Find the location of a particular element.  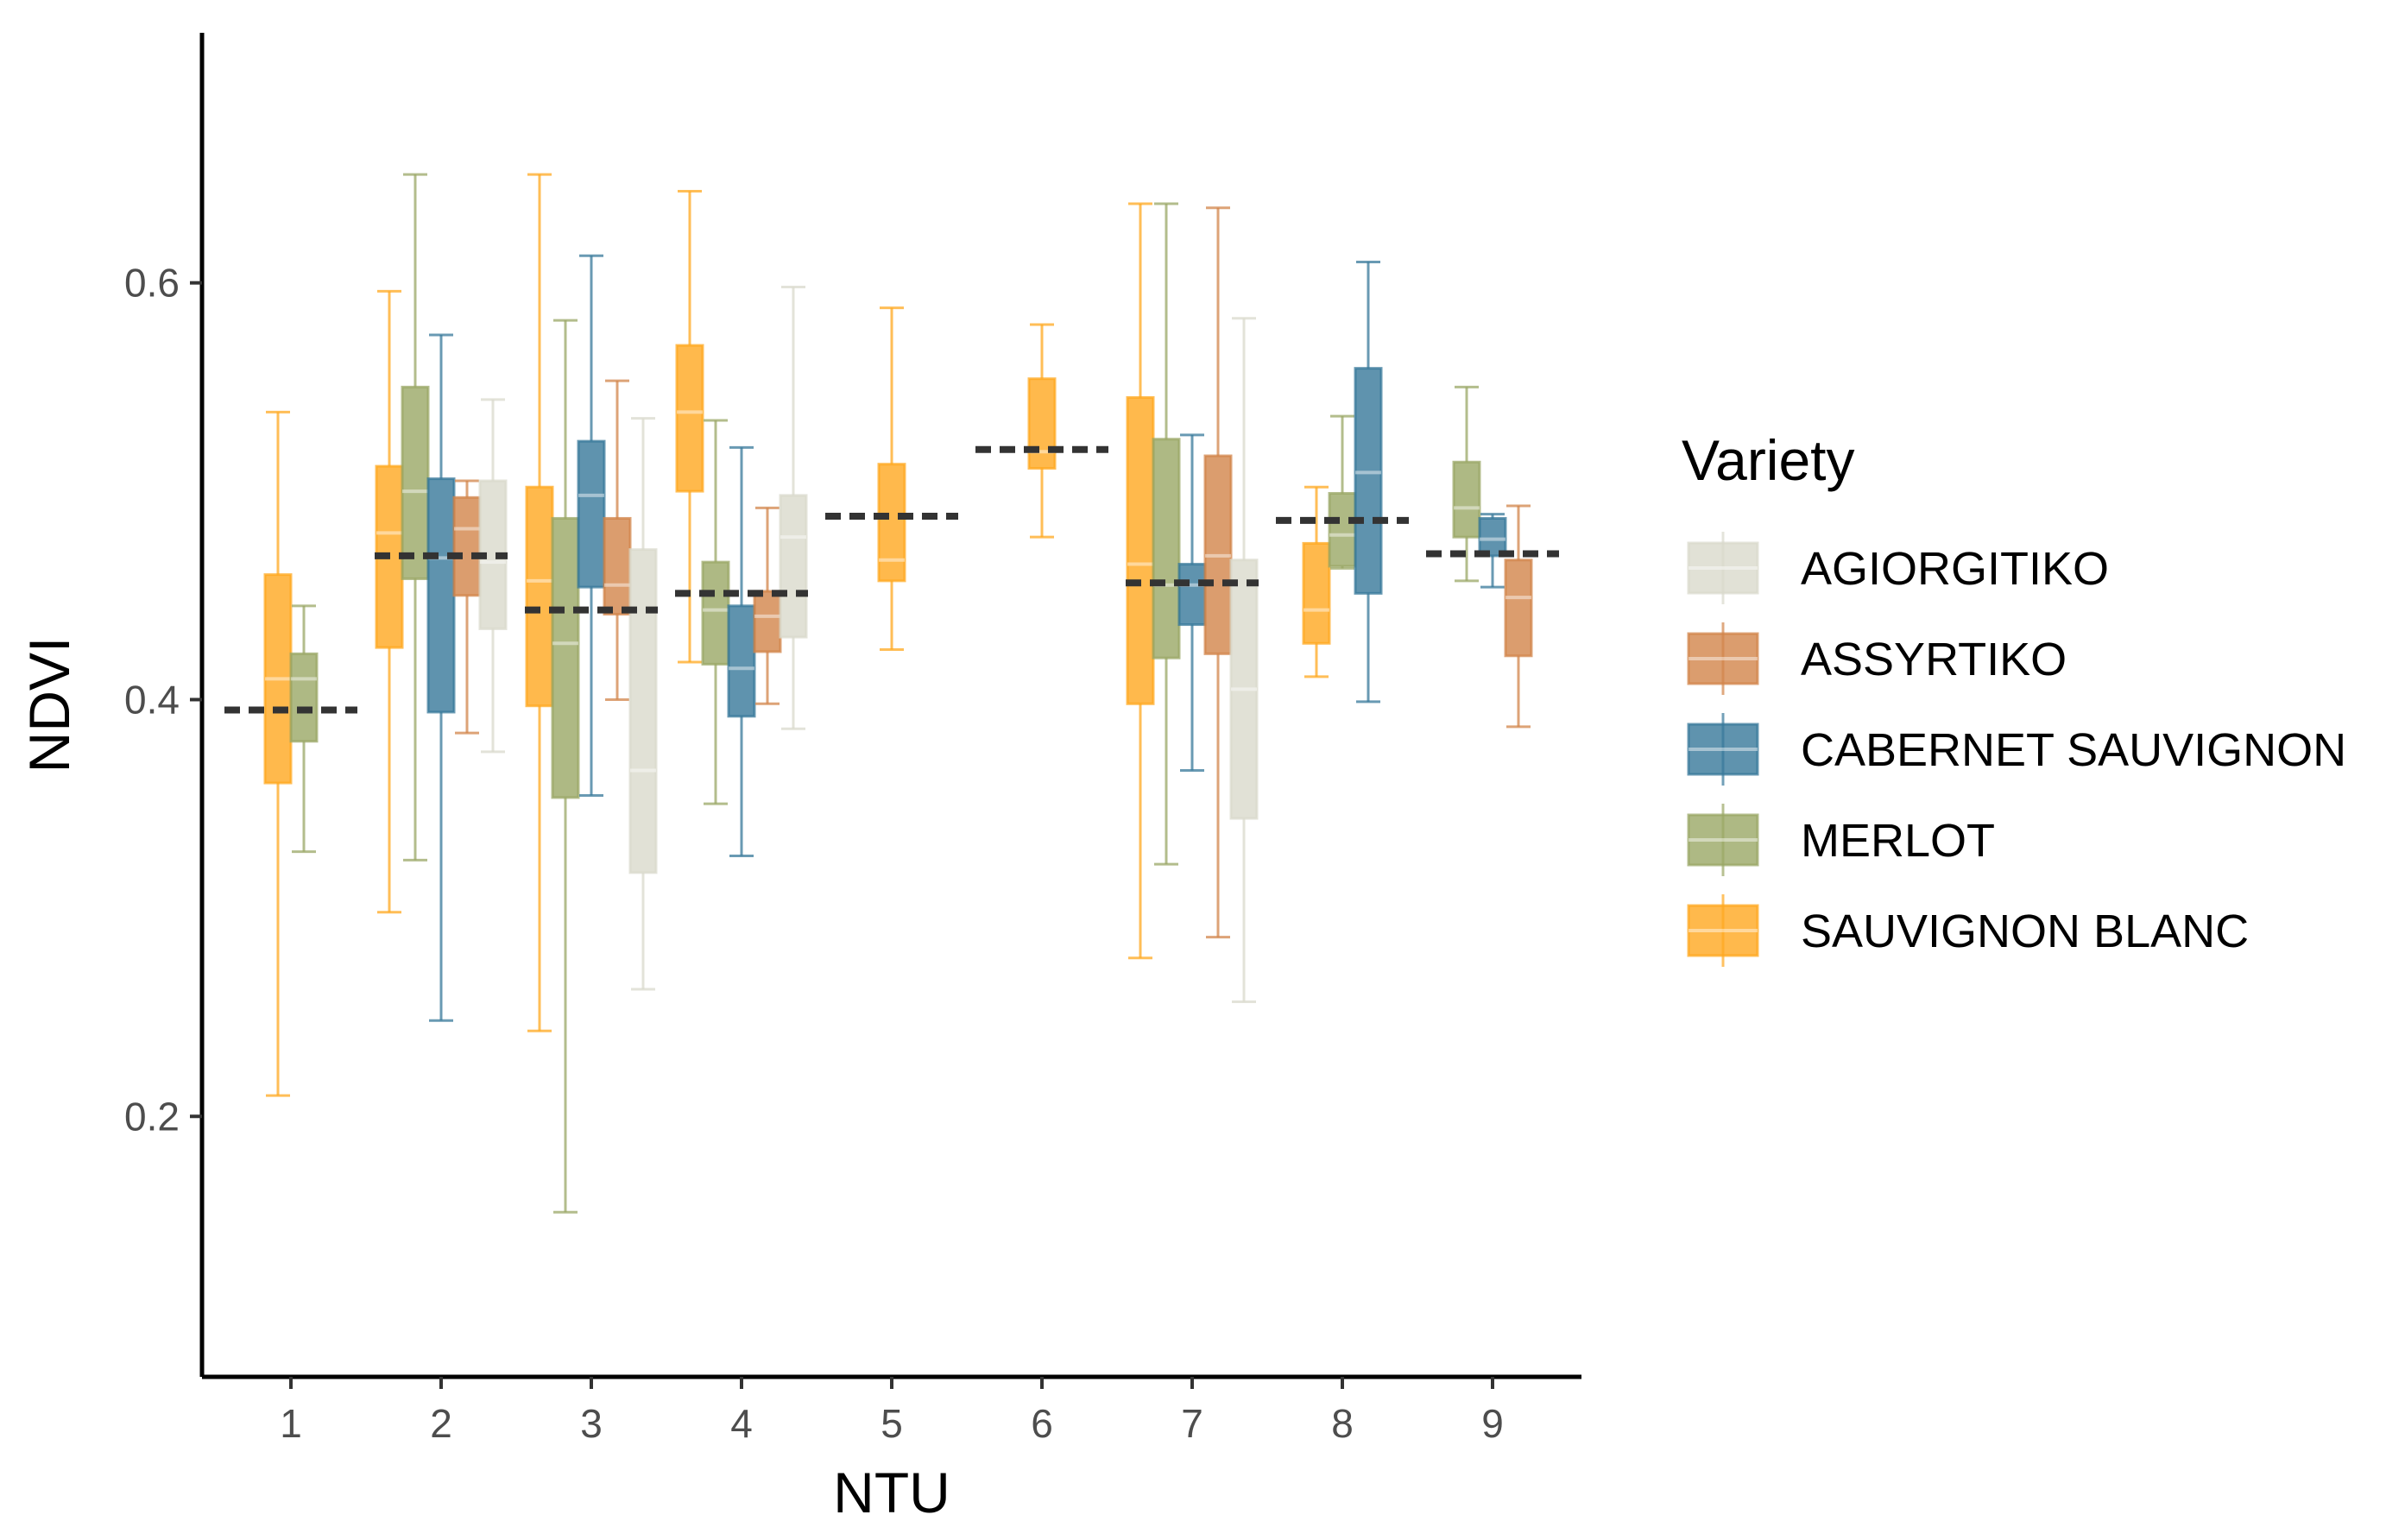

x-tick-label-2: 2 is located at coordinates (441, 1423).